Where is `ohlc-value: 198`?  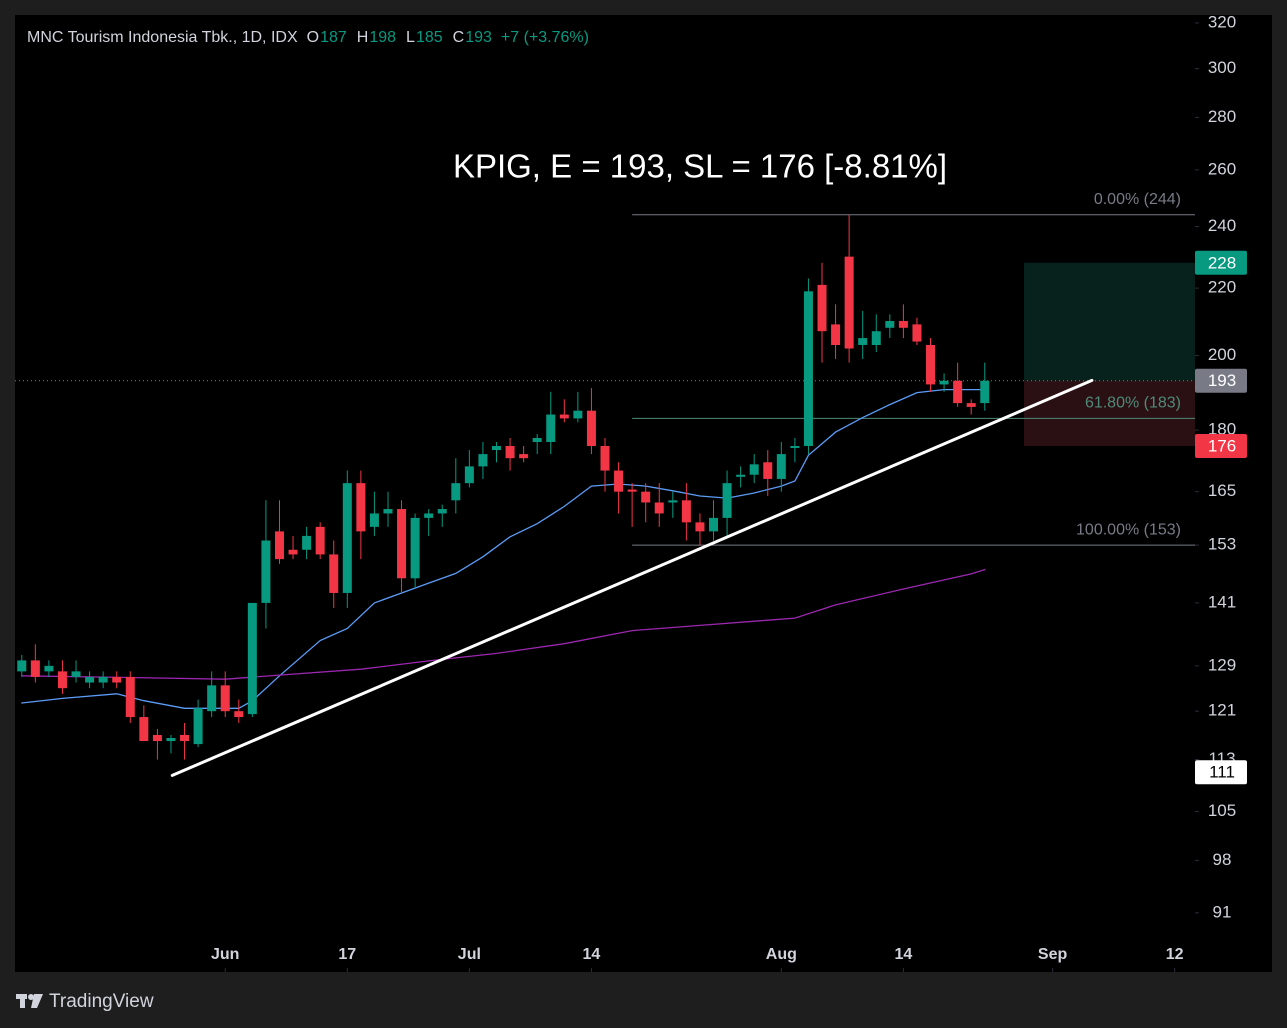 ohlc-value: 198 is located at coordinates (382, 37).